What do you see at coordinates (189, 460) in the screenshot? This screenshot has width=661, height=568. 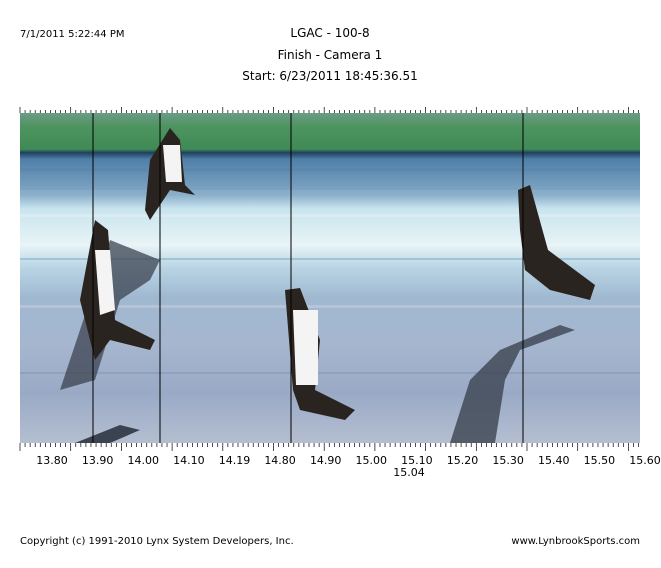 I see `time-label: 14.10` at bounding box center [189, 460].